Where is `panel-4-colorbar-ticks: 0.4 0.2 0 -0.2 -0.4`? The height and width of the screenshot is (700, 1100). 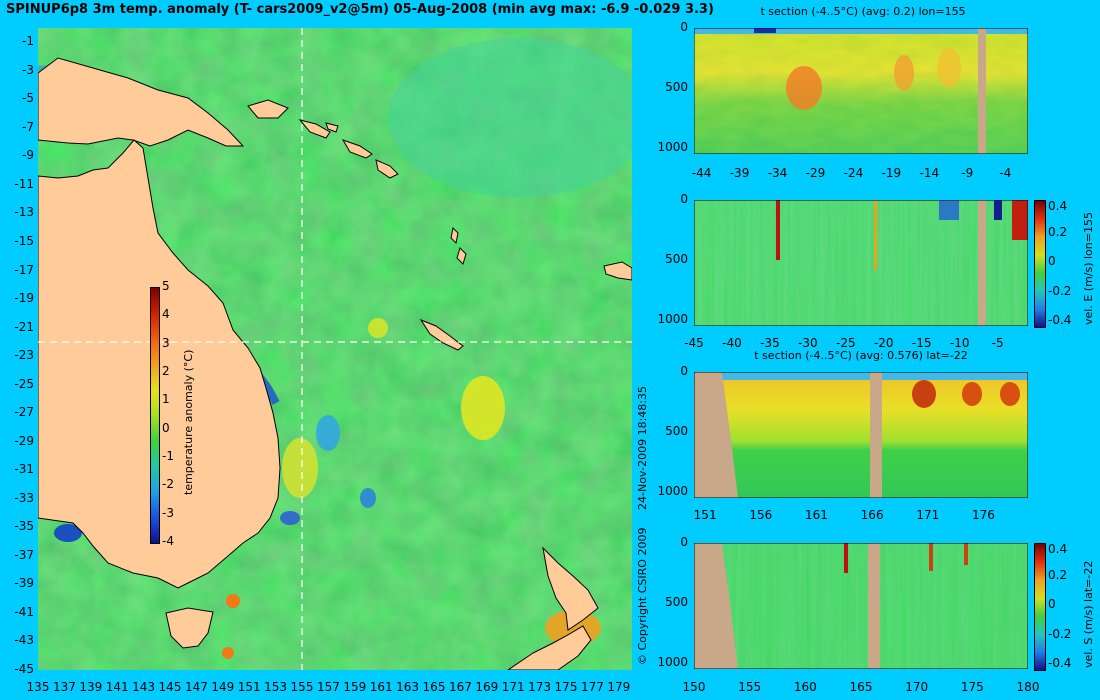 panel-4-colorbar-ticks: 0.4 0.2 0 -0.2 -0.4 is located at coordinates (1063, 606).